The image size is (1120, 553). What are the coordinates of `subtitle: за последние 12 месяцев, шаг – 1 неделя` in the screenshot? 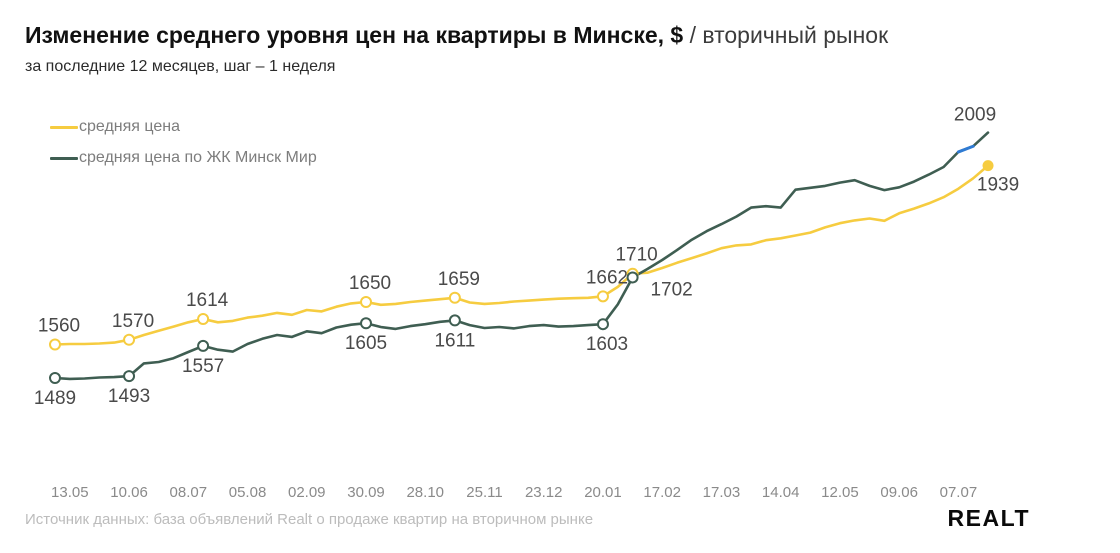 It's located at (180, 66).